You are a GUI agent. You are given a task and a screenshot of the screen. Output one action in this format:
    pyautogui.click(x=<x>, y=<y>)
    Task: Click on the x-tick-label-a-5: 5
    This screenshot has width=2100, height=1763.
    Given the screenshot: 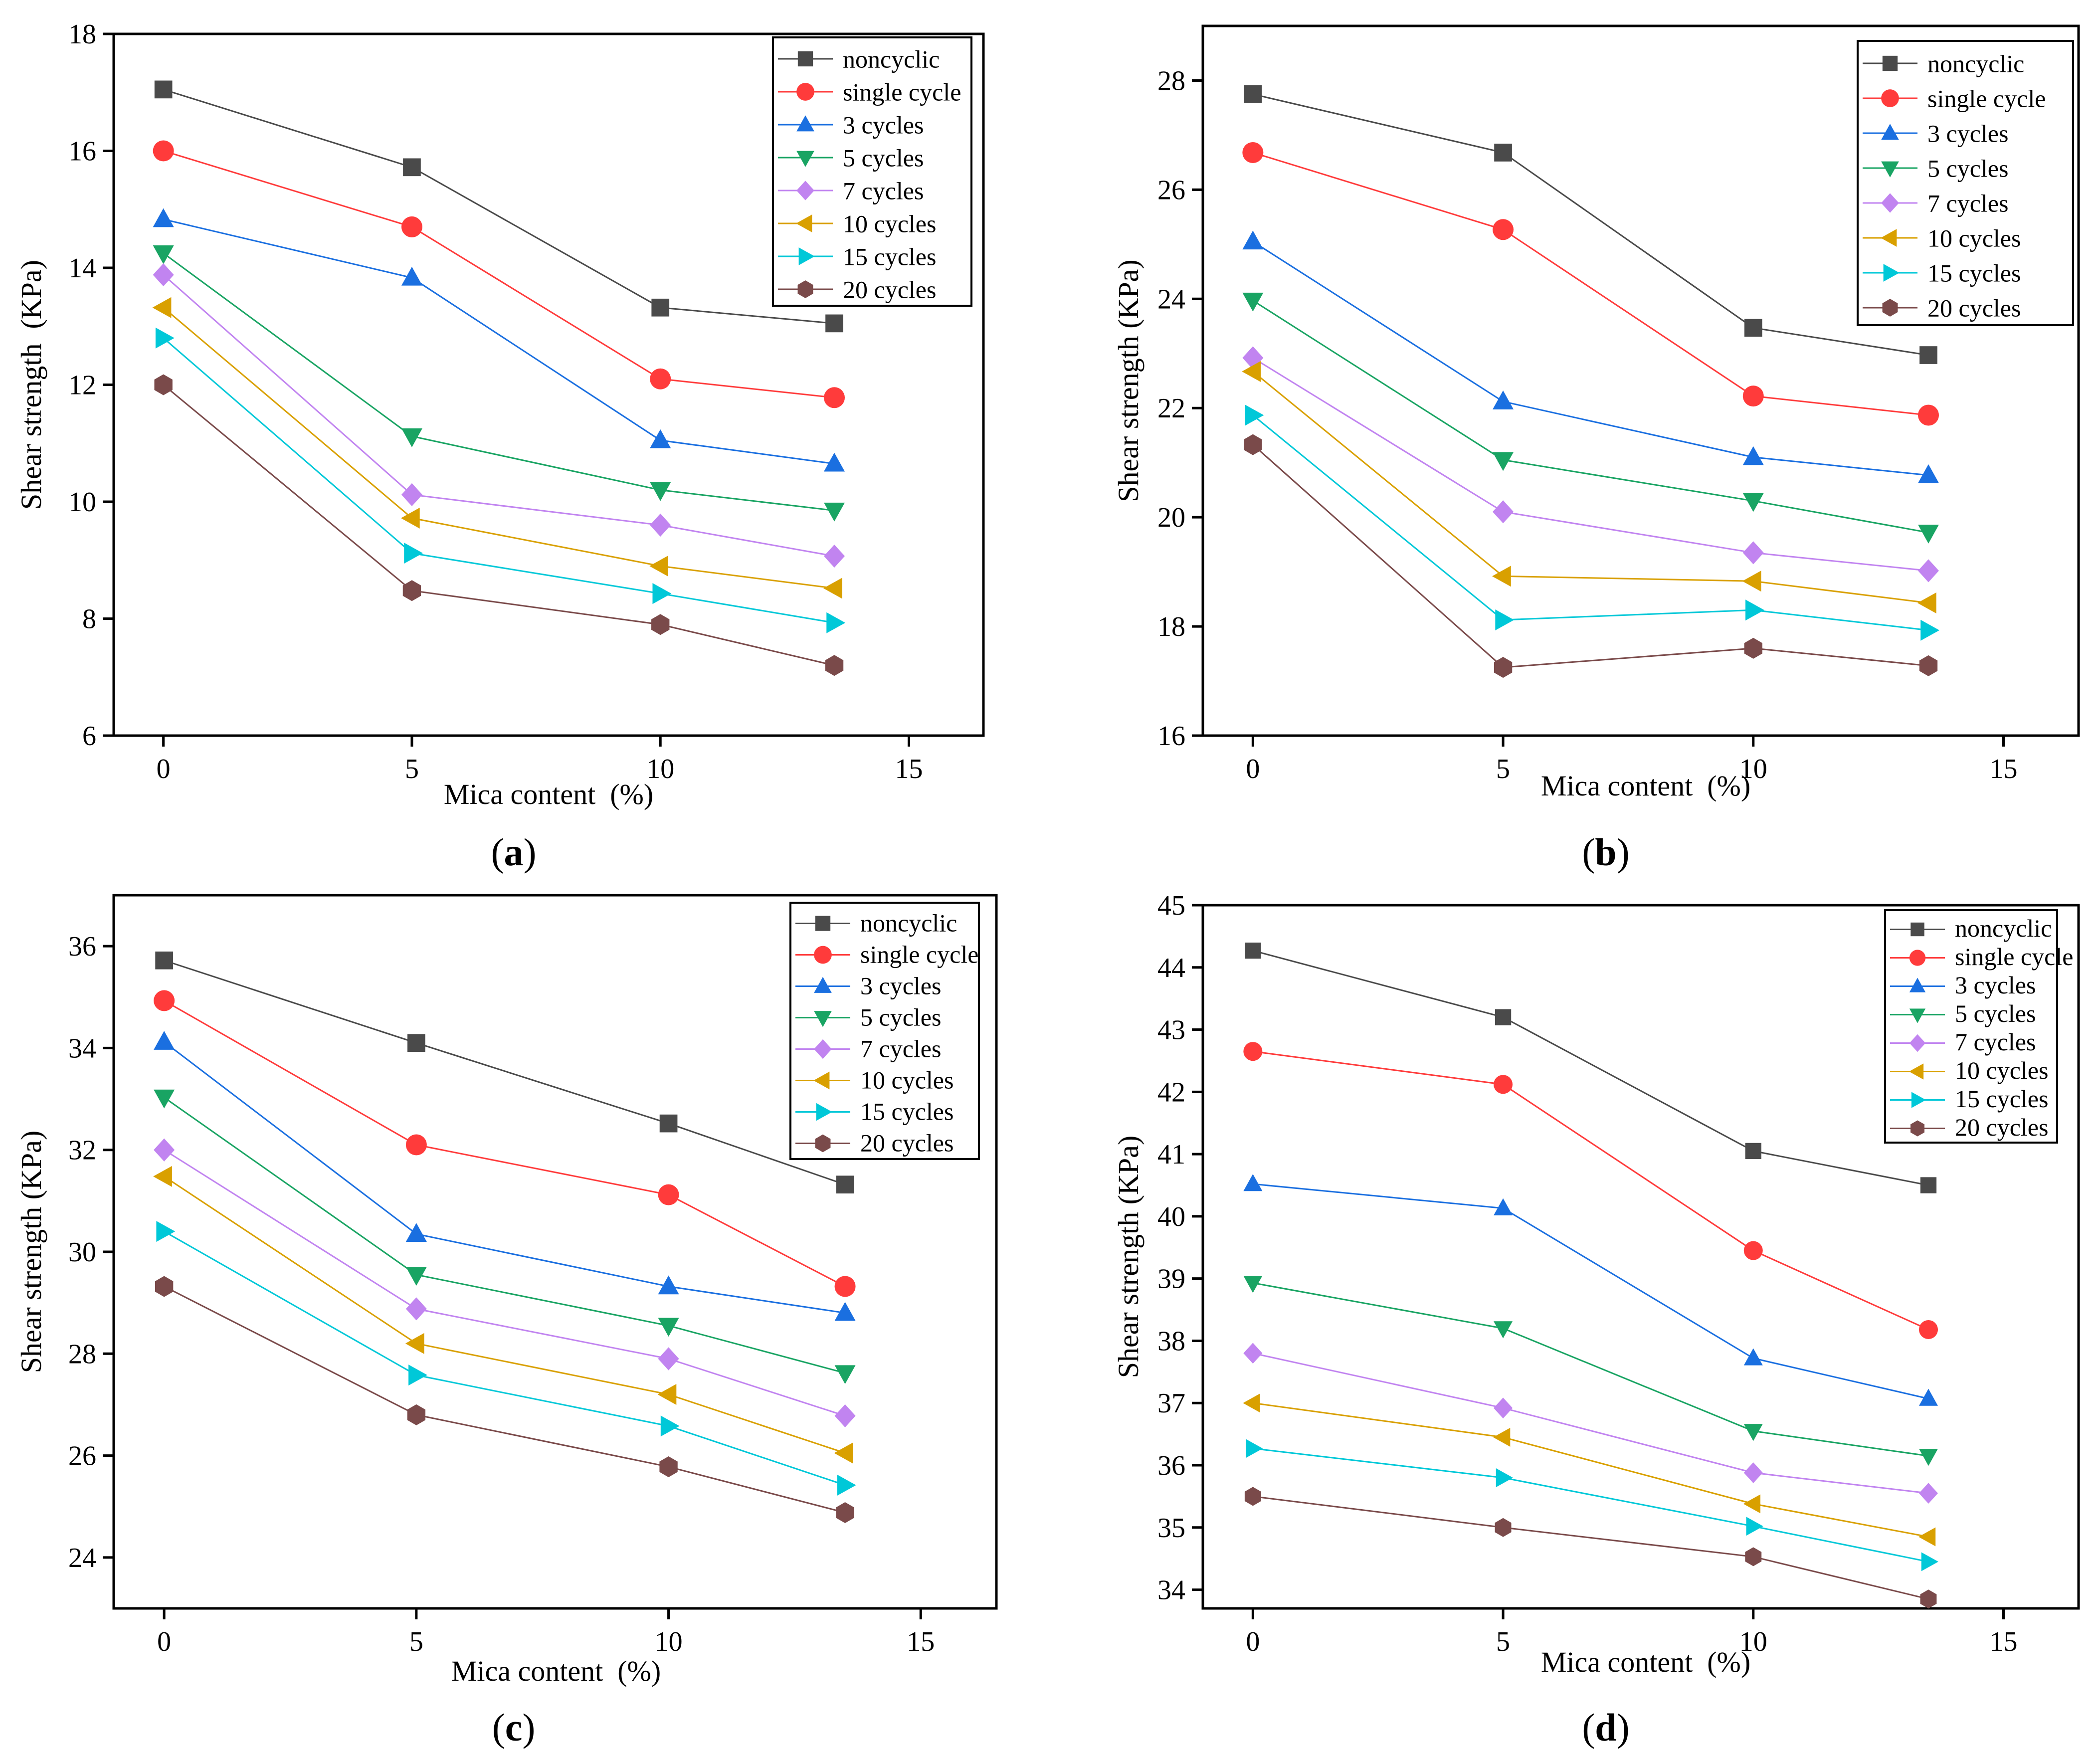 What is the action you would take?
    pyautogui.click(x=412, y=769)
    